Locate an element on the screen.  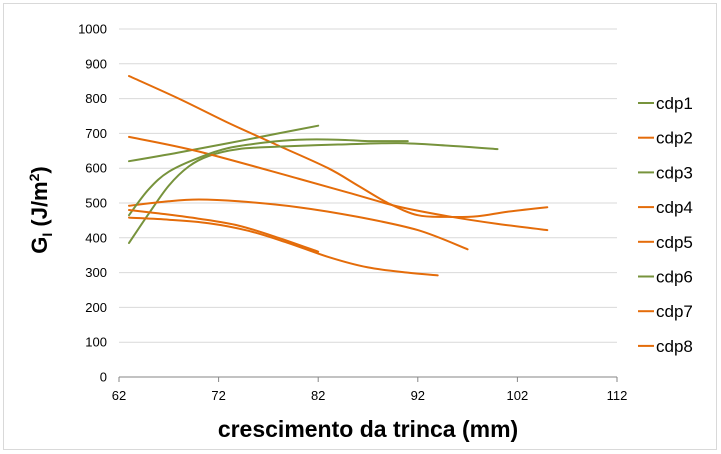
y-tick-label: 800 is located at coordinates (96, 98).